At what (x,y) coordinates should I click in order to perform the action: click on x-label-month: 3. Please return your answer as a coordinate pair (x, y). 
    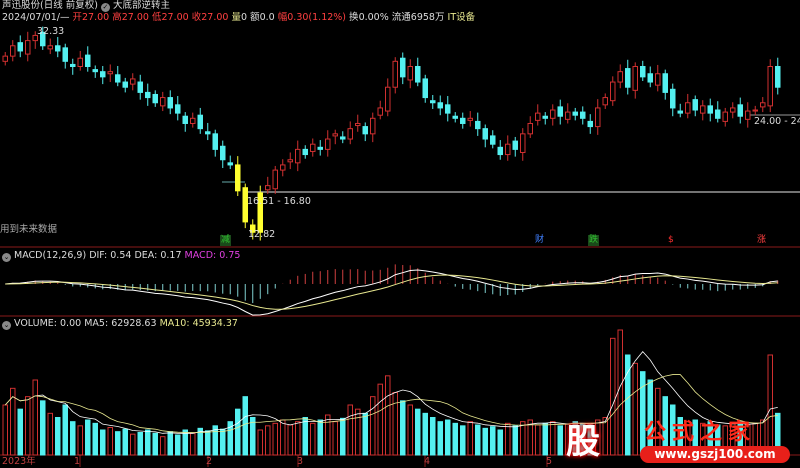
    Looking at the image, I should click on (300, 461).